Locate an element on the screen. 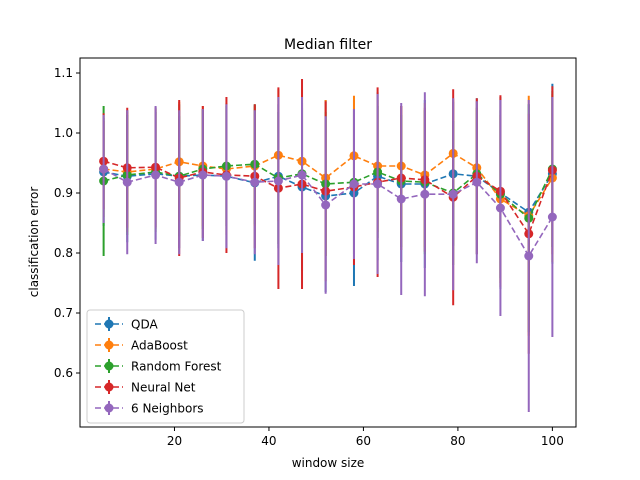  y-tick-label: 1.1 is located at coordinates (63, 73).